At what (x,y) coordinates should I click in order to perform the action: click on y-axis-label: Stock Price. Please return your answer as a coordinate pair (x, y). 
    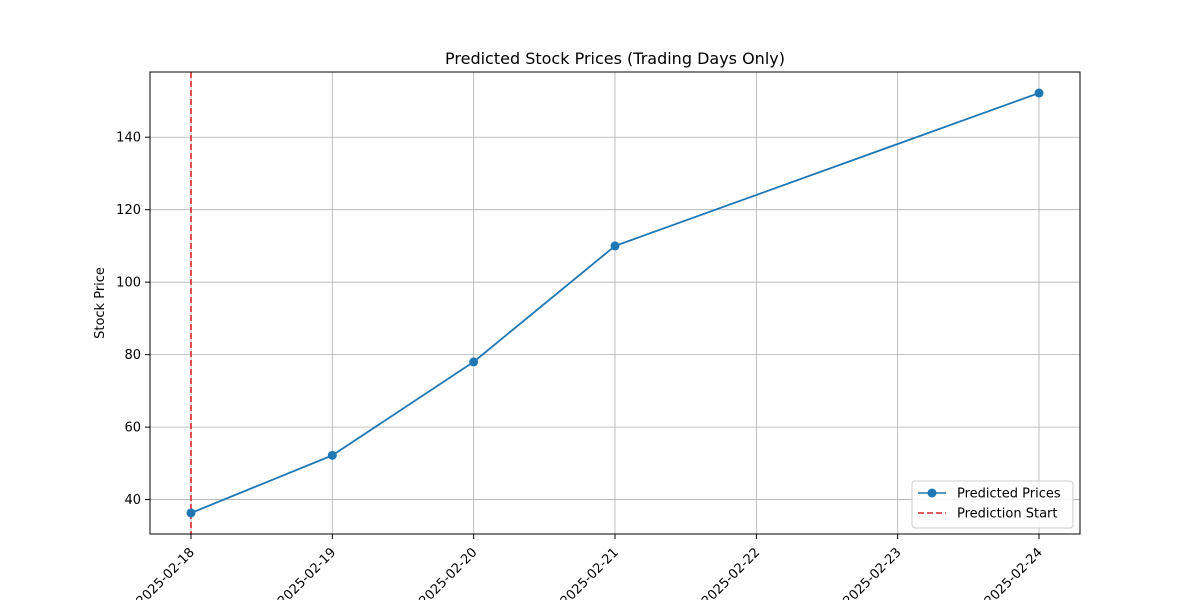
    Looking at the image, I should click on (100, 303).